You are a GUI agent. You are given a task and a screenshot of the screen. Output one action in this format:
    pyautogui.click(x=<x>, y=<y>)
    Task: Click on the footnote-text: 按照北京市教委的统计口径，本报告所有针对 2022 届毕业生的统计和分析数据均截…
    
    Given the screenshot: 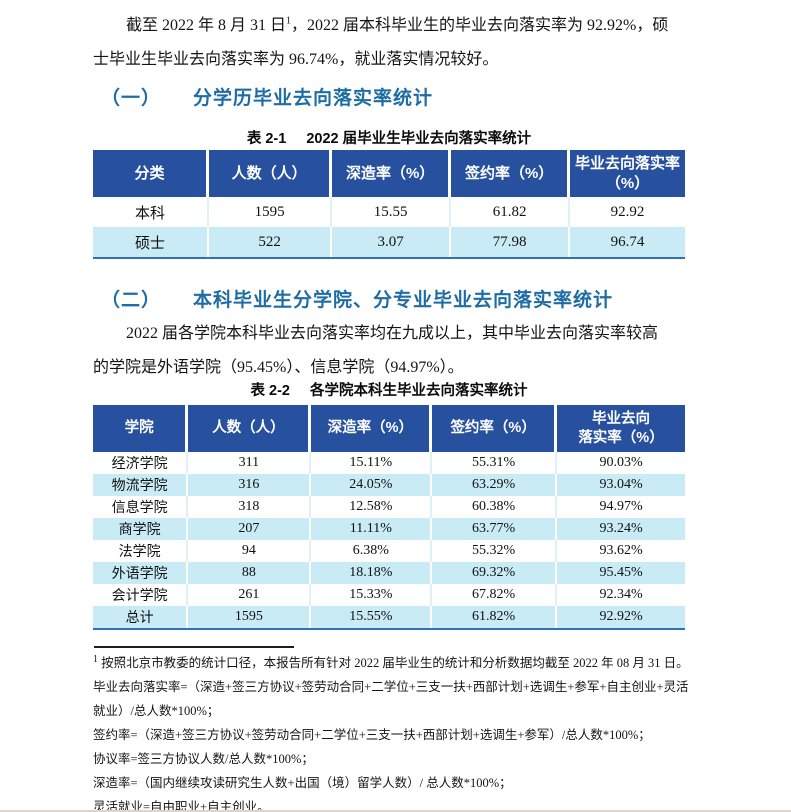 What is the action you would take?
    pyautogui.click(x=393, y=663)
    